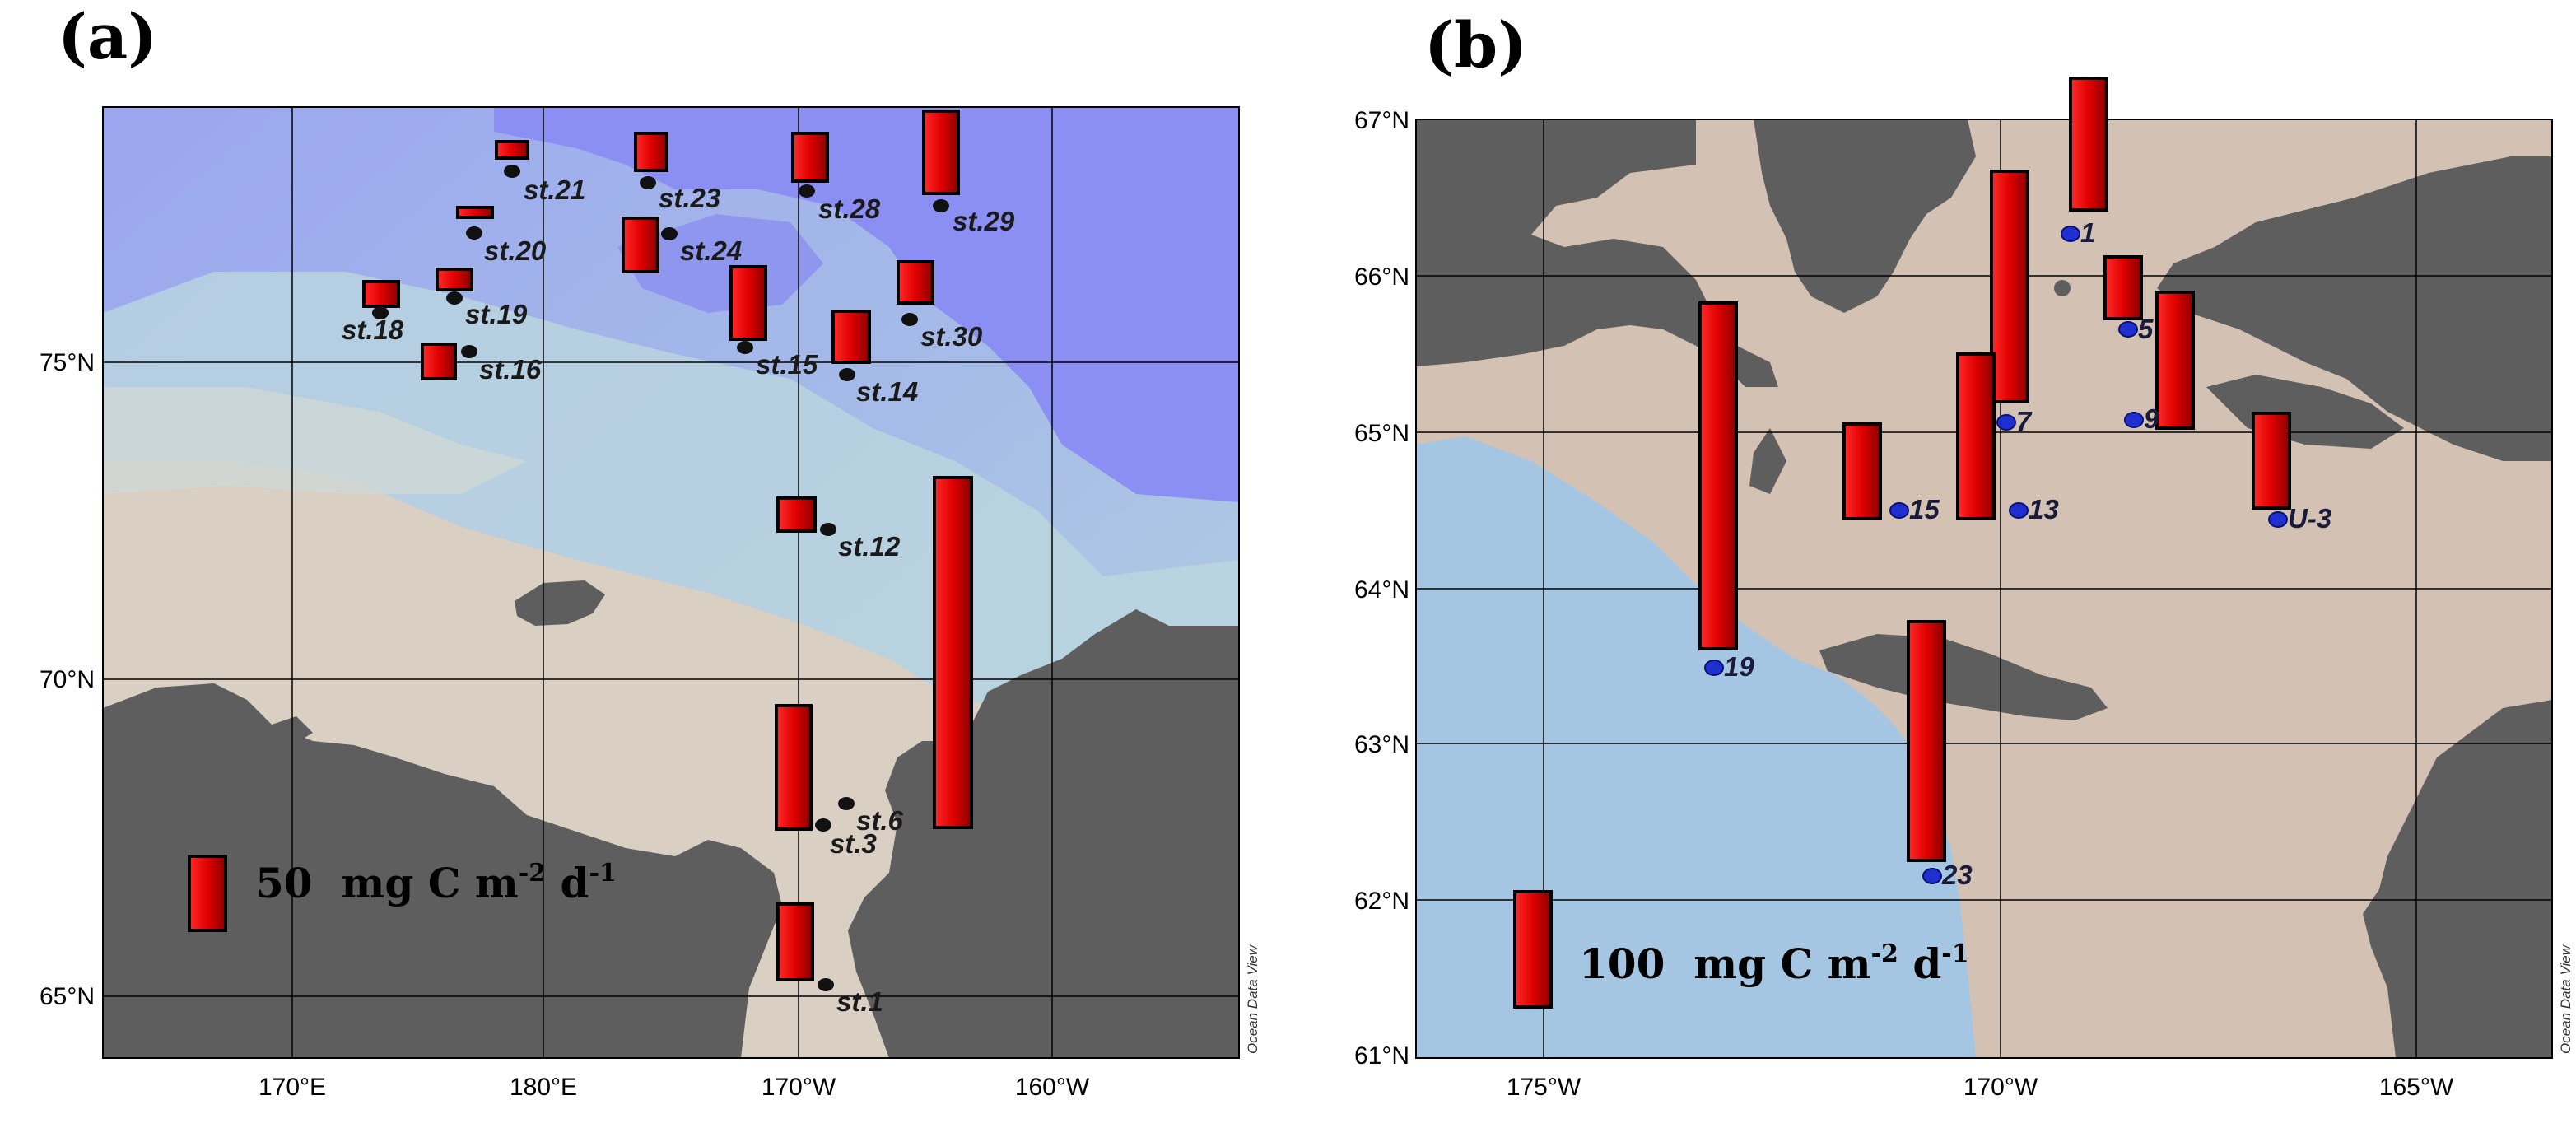 This screenshot has width=2576, height=1128. Describe the element at coordinates (953, 652) in the screenshot. I see `bar-st6` at that location.